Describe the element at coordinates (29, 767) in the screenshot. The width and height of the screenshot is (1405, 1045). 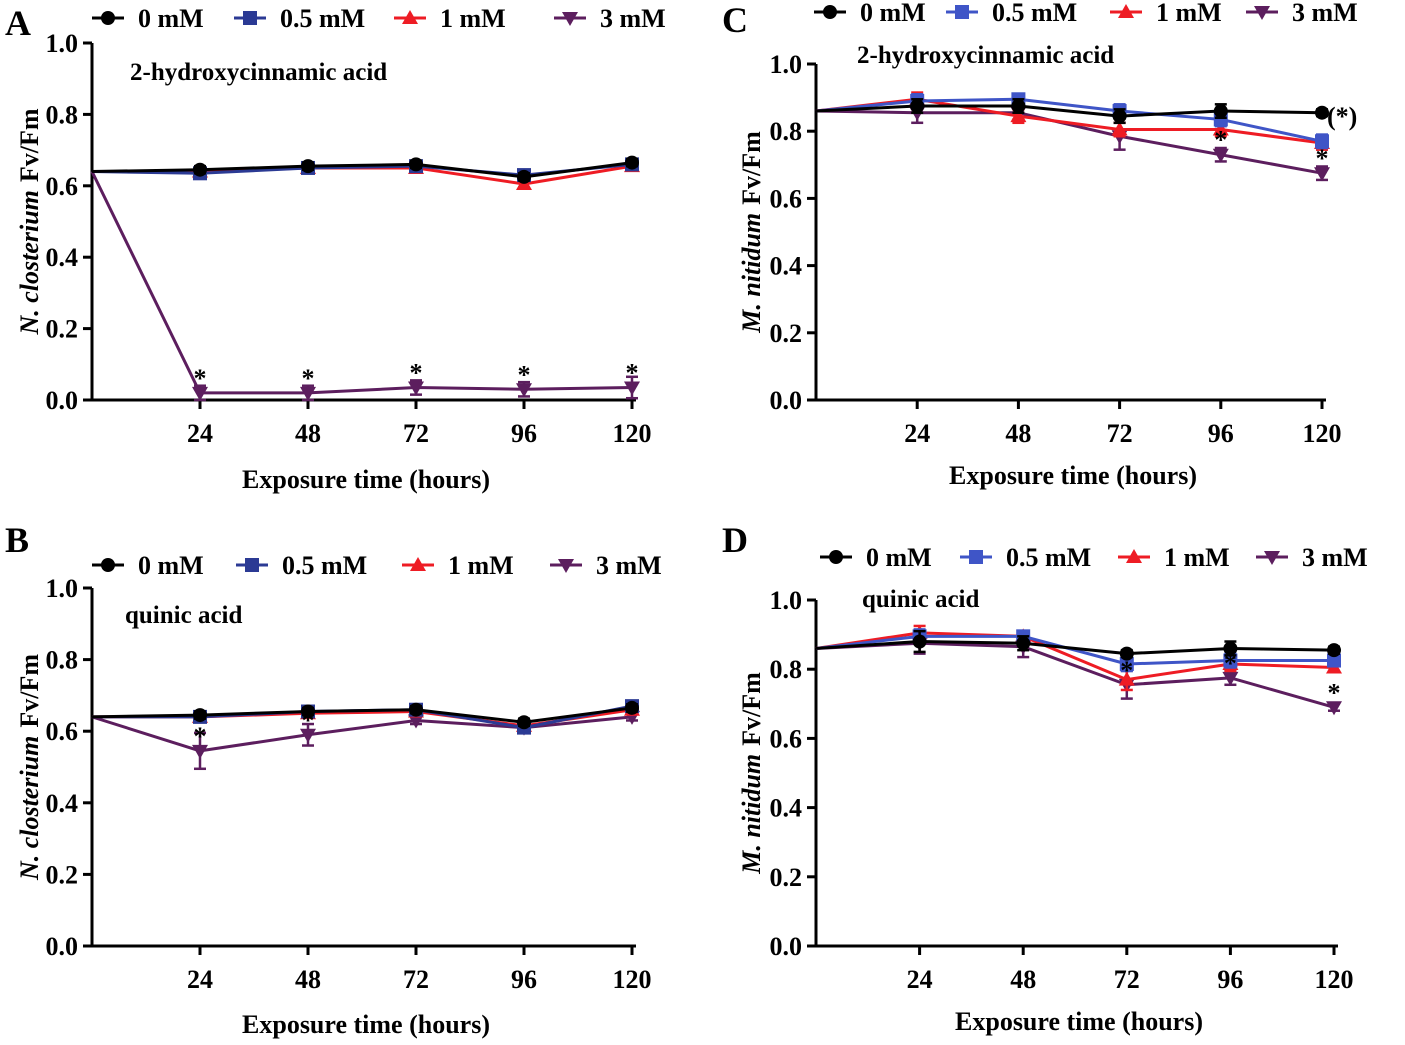
I see `y-axis-label: N. closterium Fv/Fm` at that location.